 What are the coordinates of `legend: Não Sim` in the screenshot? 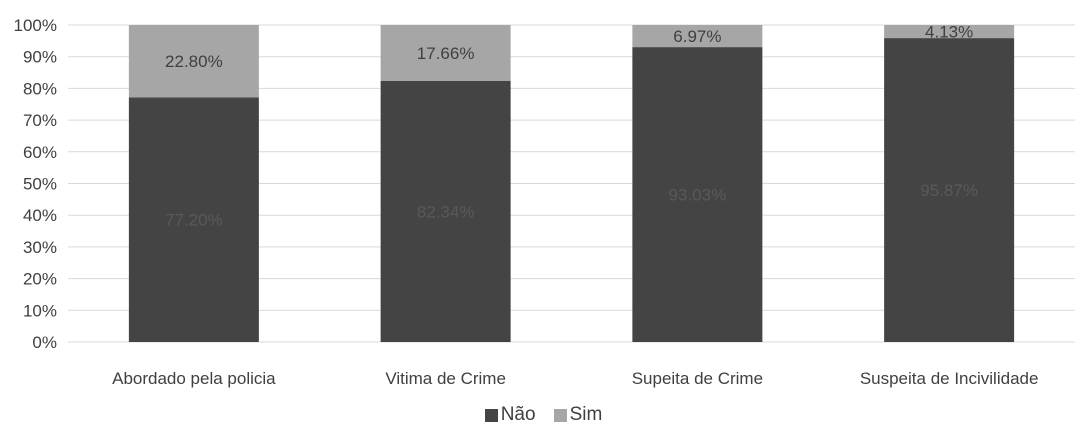 It's located at (543, 415).